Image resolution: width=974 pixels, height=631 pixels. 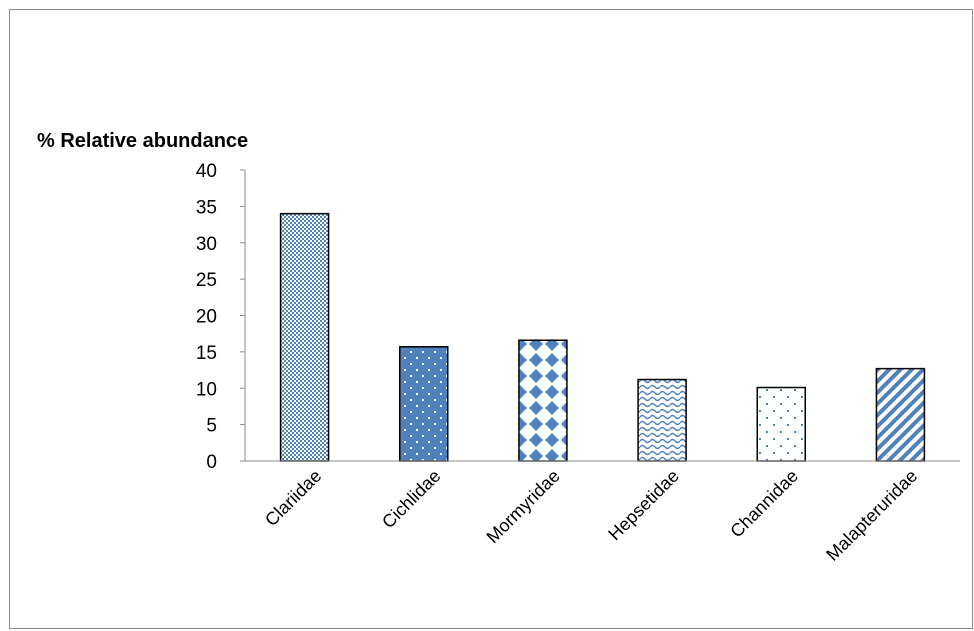 What do you see at coordinates (411, 499) in the screenshot?
I see `x-category-label: Cichlidae` at bounding box center [411, 499].